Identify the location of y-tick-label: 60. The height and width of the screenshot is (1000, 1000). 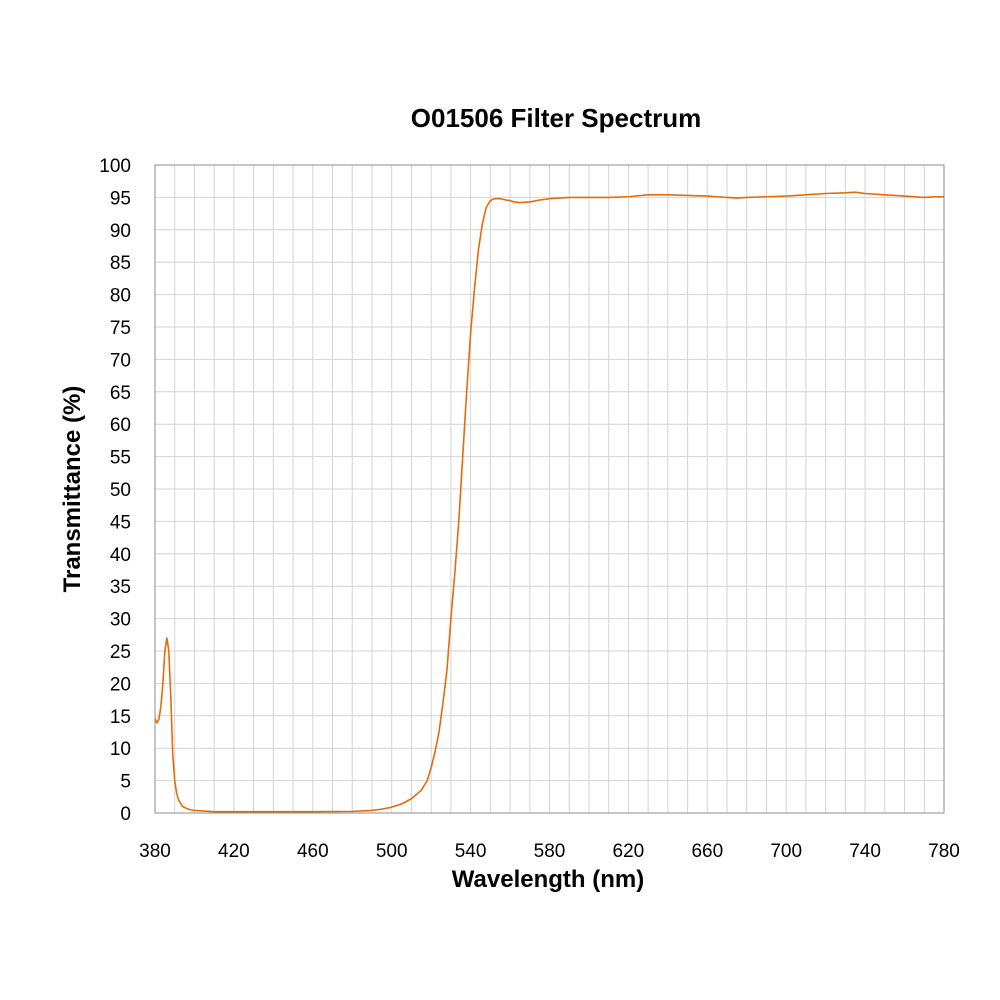
(120, 425).